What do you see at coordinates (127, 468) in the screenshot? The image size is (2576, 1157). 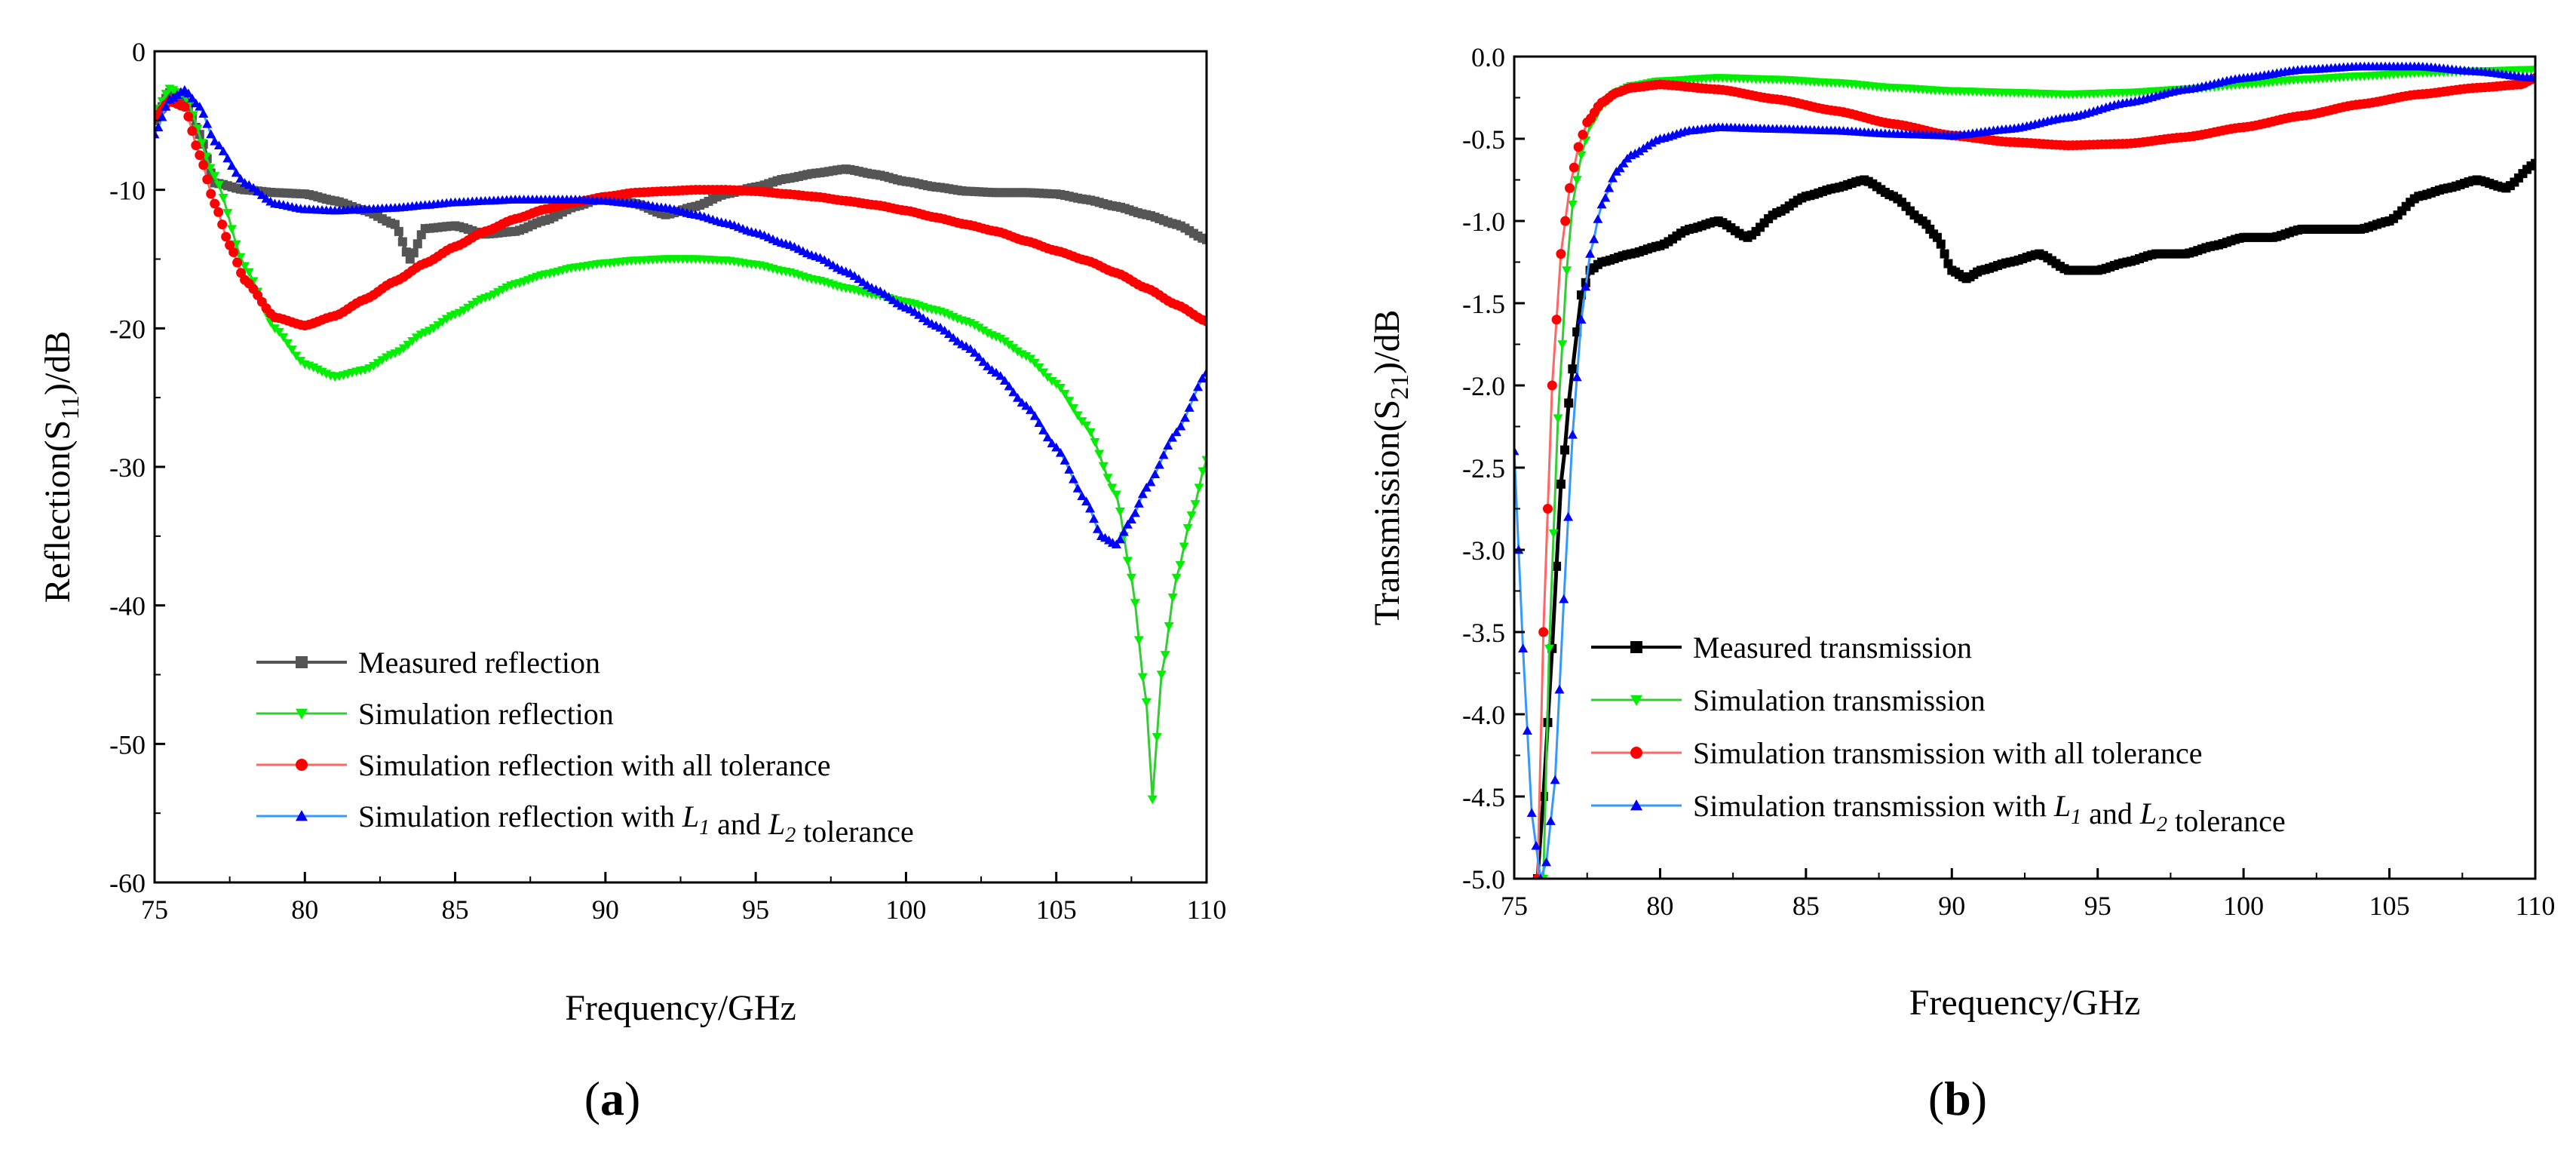 I see `y-tick-label-a-3: -30` at bounding box center [127, 468].